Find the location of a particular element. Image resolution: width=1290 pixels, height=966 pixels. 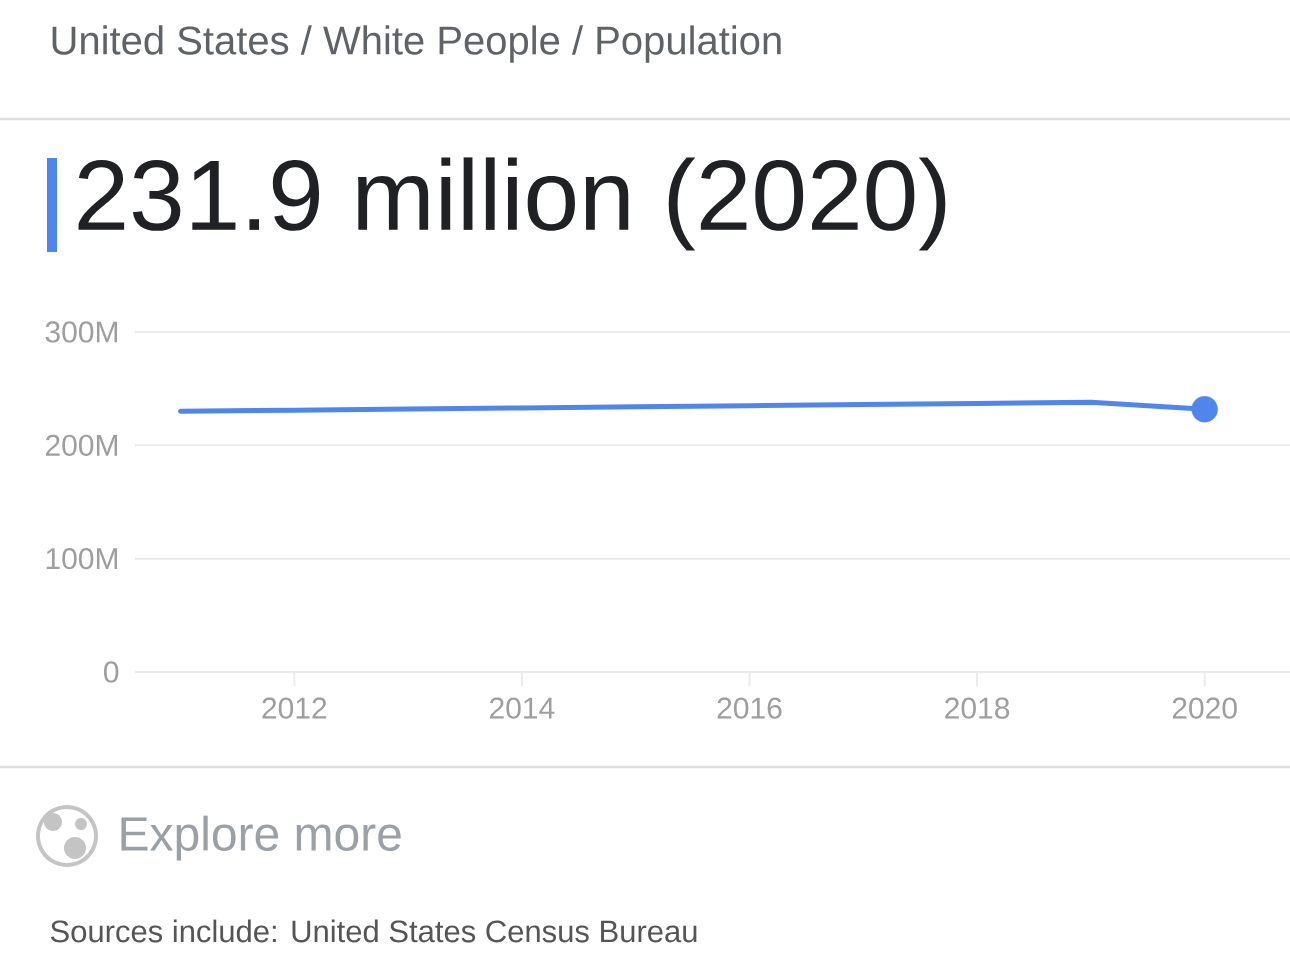

y-tick-label: 200M is located at coordinates (81, 445).